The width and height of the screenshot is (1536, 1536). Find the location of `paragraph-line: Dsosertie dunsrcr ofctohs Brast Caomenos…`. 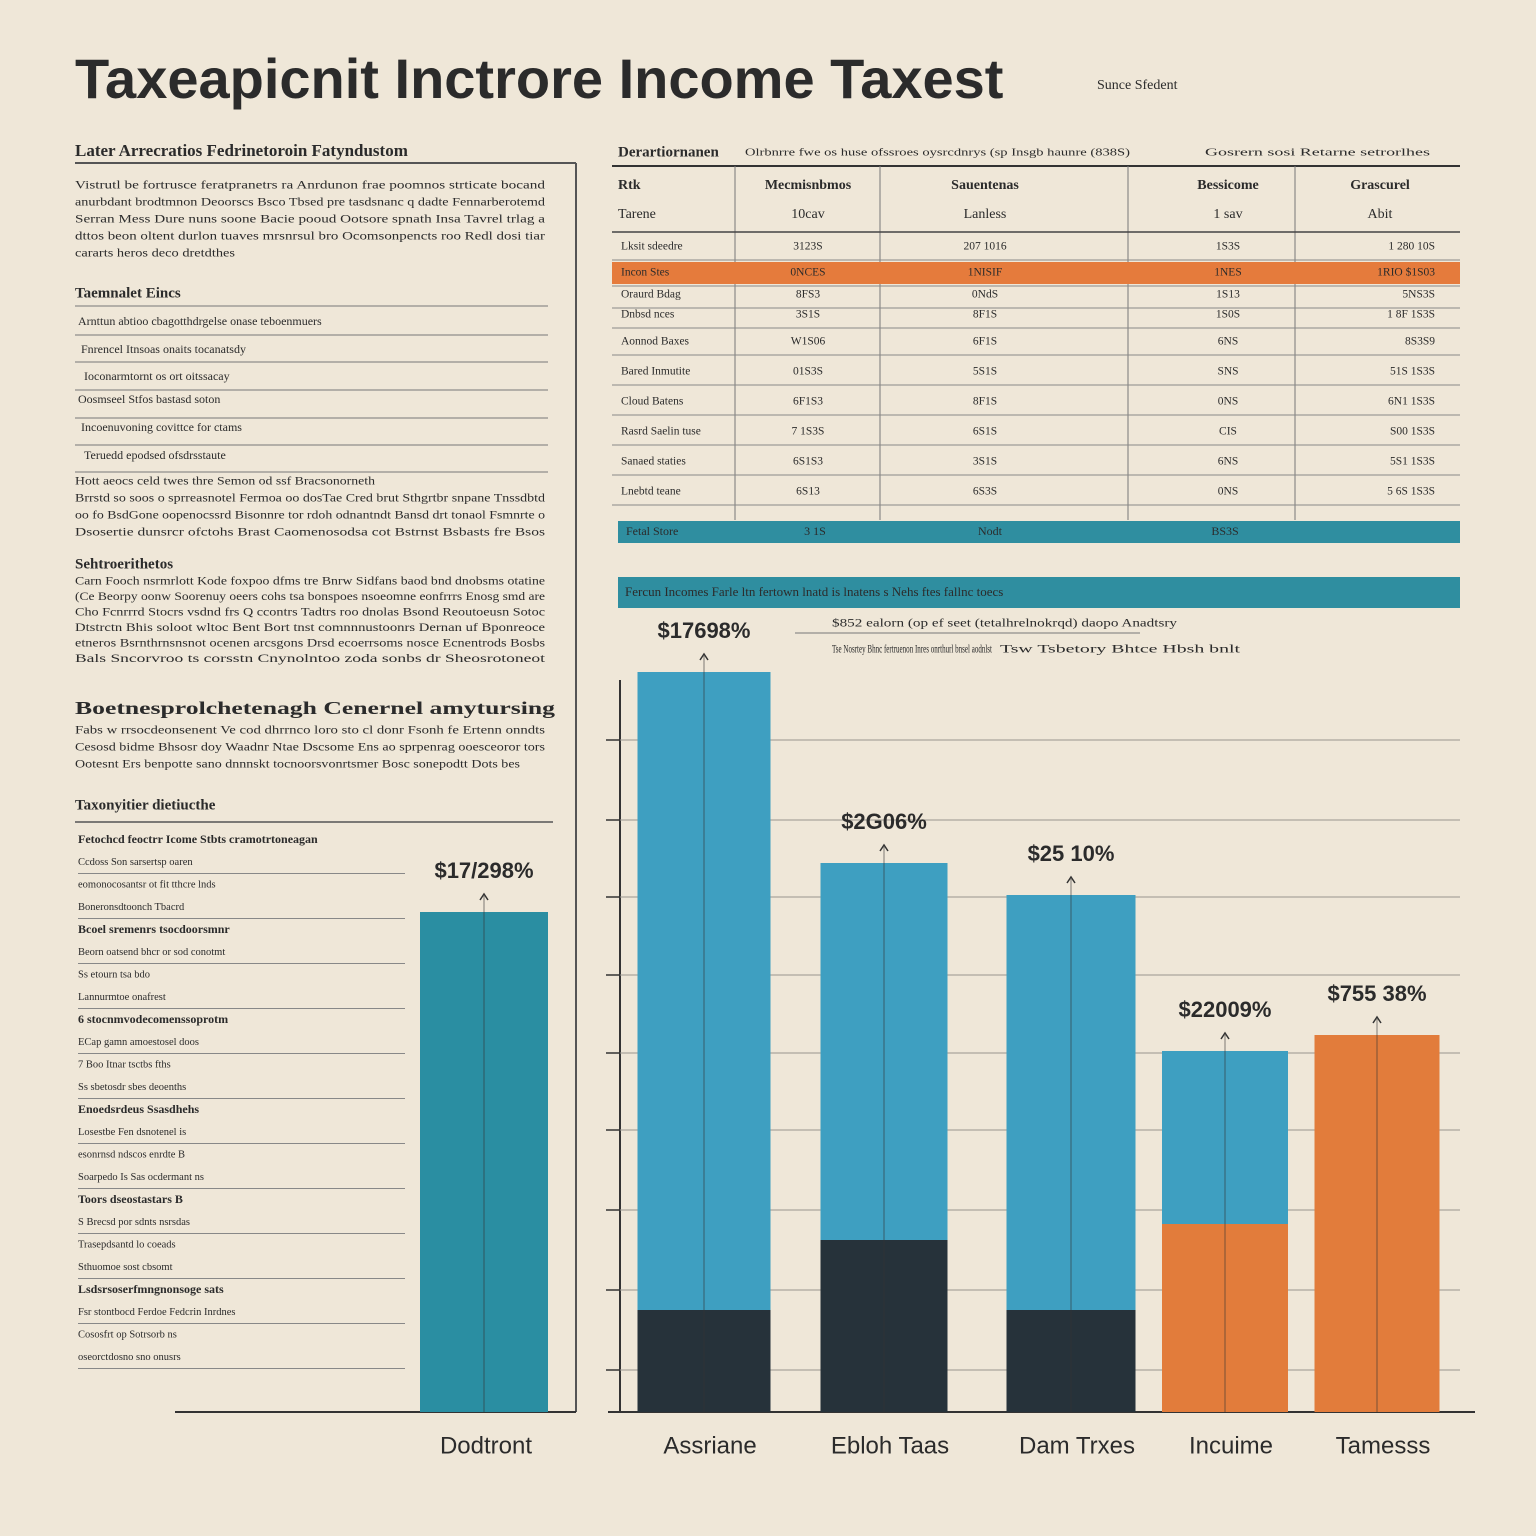

paragraph-line: Dsosertie dunsrcr ofctohs Brast Caomenos… is located at coordinates (310, 533).